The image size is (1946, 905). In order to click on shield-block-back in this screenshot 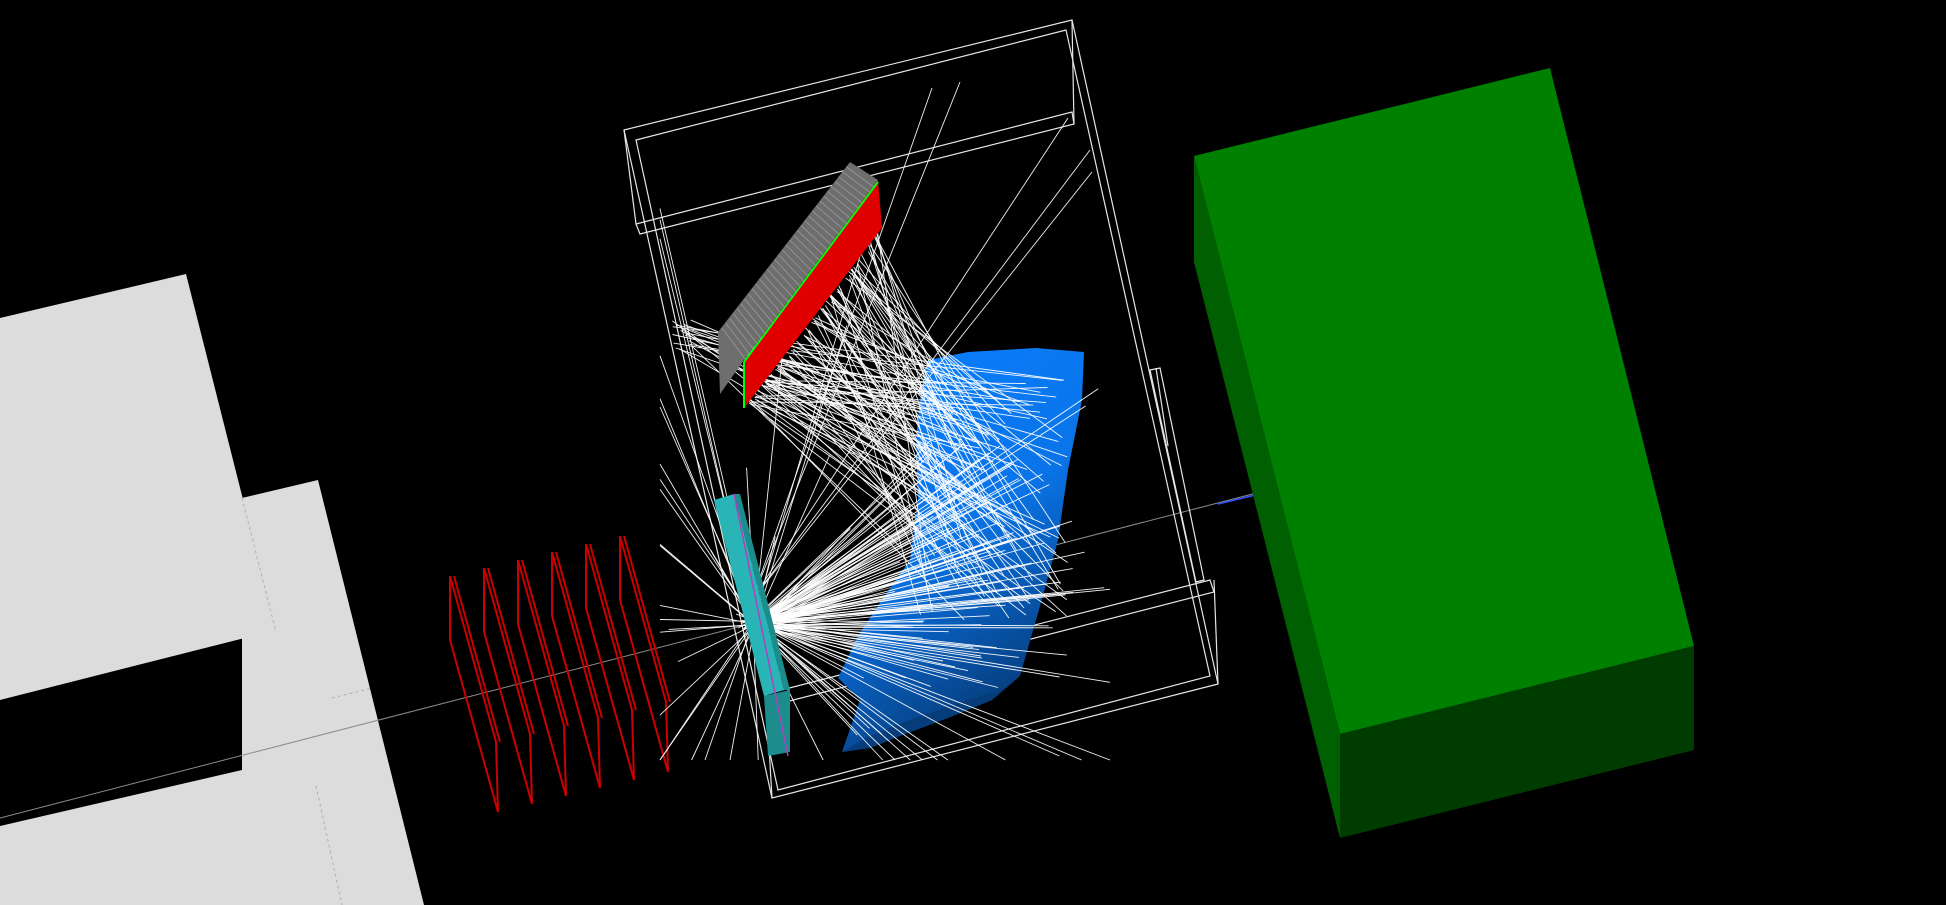, I will do `click(138, 487)`.